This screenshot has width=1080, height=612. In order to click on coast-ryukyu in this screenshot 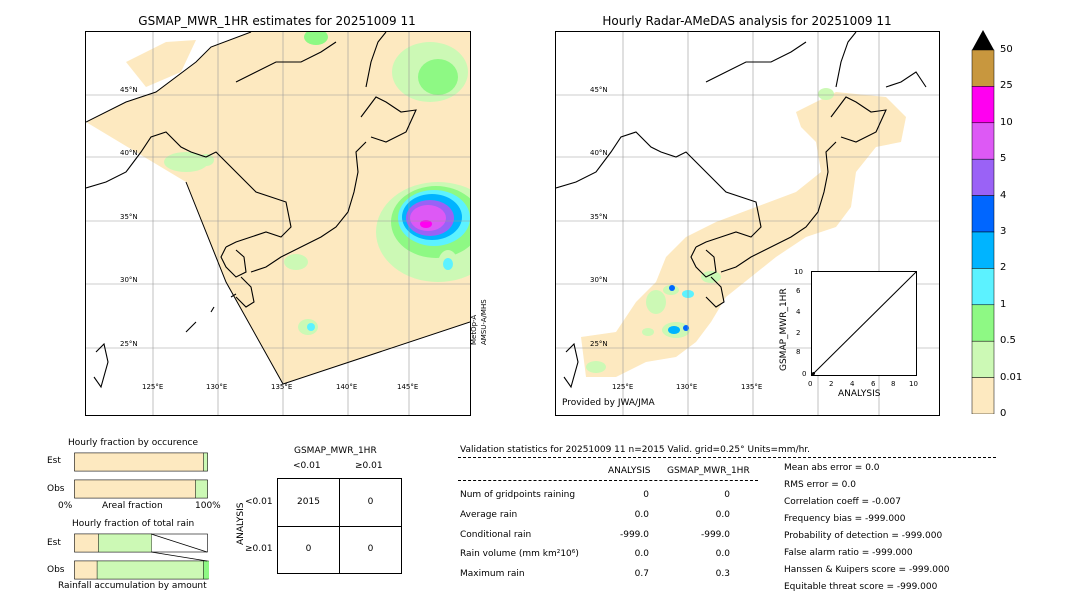, I will do `click(211, 313)`.